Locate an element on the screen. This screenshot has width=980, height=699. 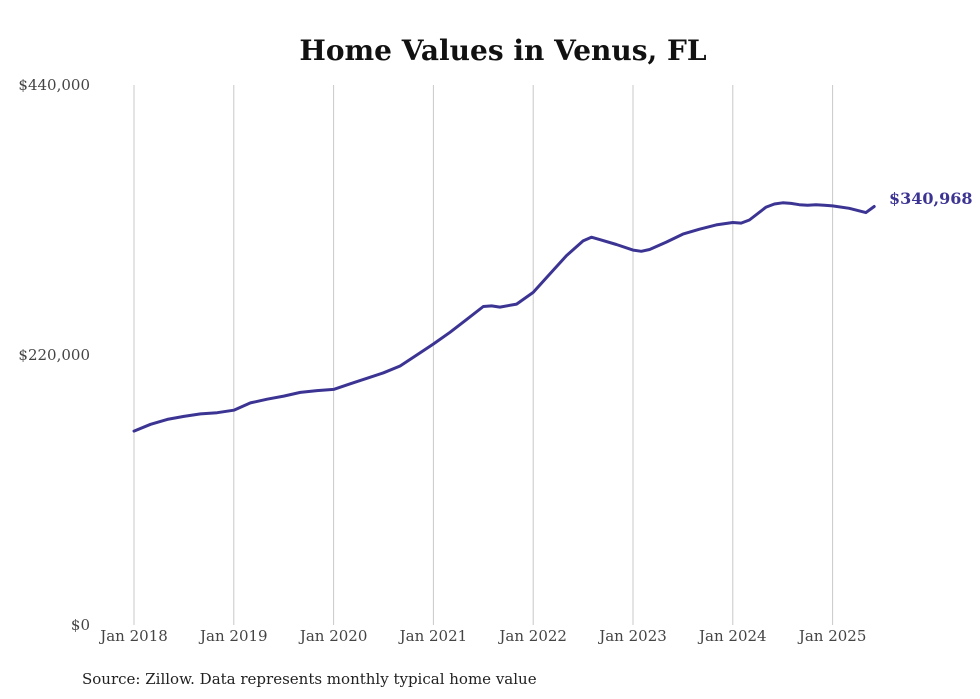
x-tick-label: Jan 2021 is located at coordinates (433, 636).